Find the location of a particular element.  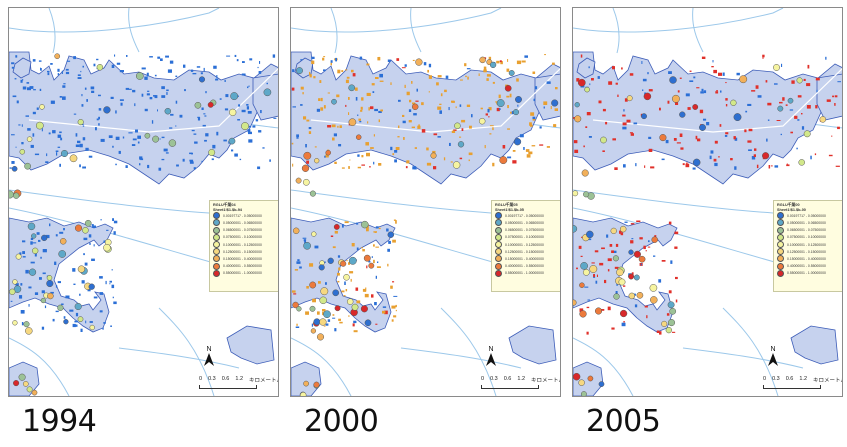

year-label: 2005 is located at coordinates (623, 421).